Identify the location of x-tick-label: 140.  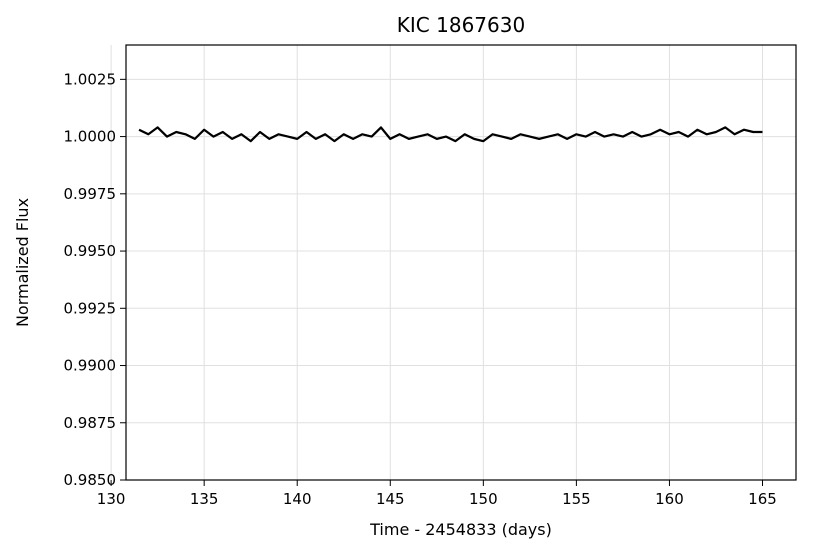
(297, 499).